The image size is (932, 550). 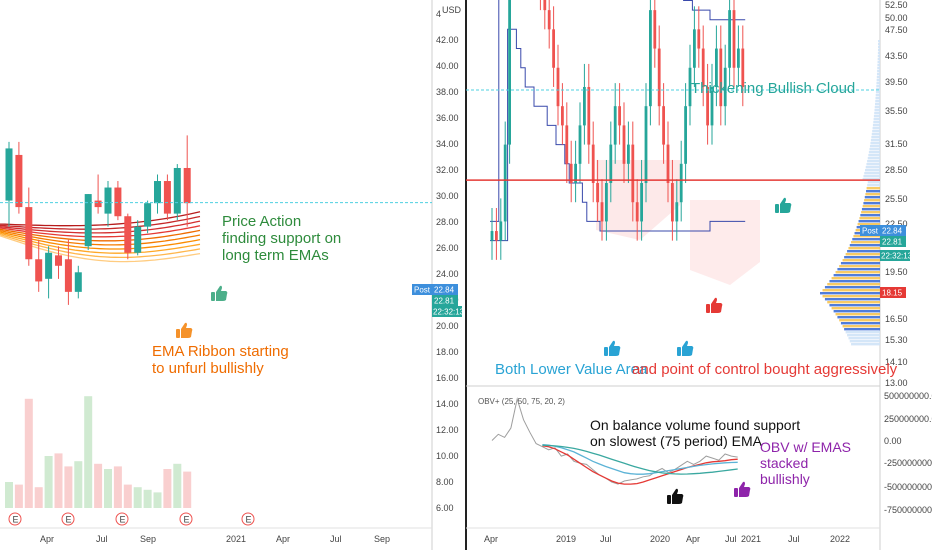 What do you see at coordinates (896, 199) in the screenshot?
I see `right-y-tick: 25.50` at bounding box center [896, 199].